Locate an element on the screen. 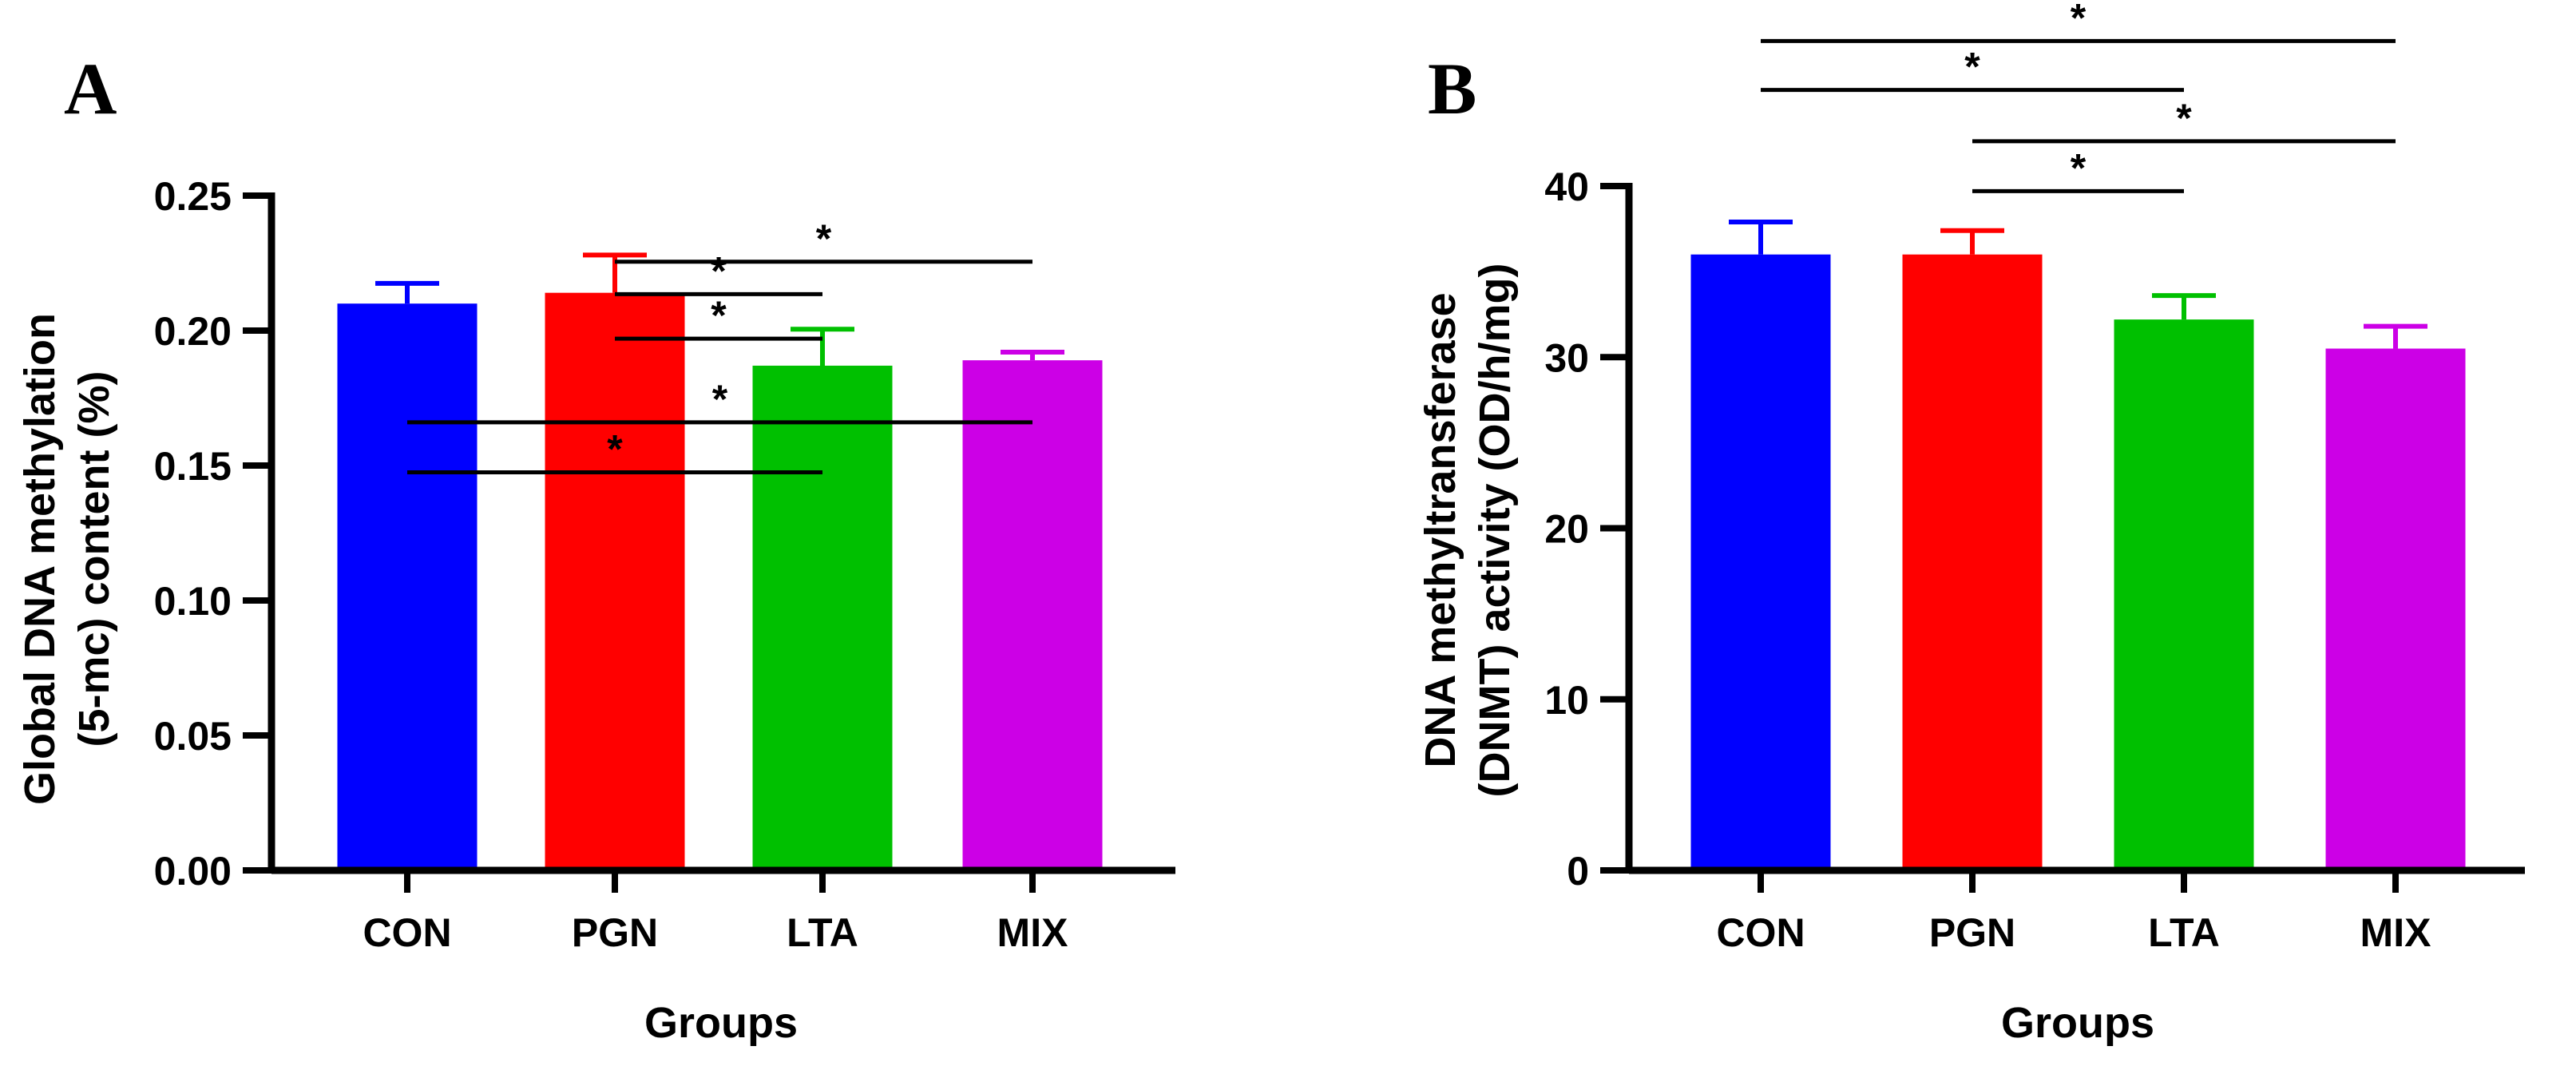  panel-a-y-tick-label-5: 0.25 is located at coordinates (193, 196).